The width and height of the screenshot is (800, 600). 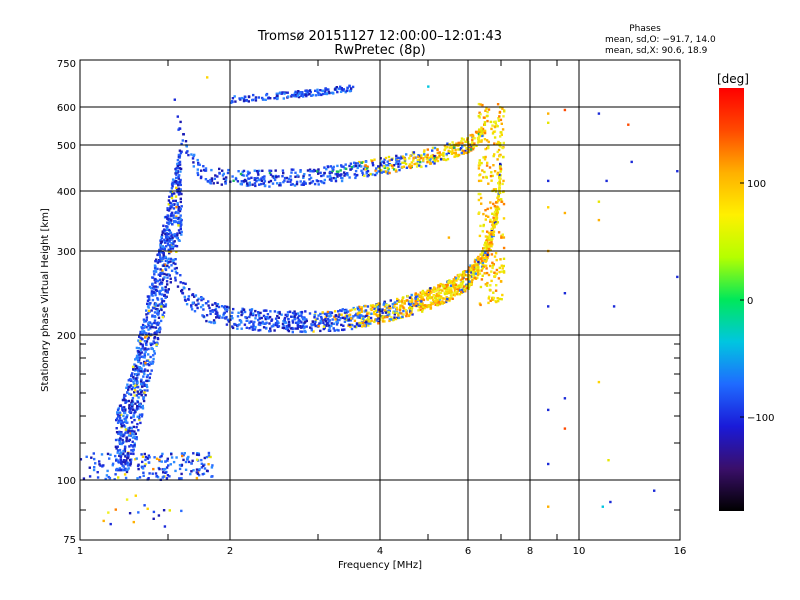 I want to click on colorbar-label-100: 100, so click(x=756, y=184).